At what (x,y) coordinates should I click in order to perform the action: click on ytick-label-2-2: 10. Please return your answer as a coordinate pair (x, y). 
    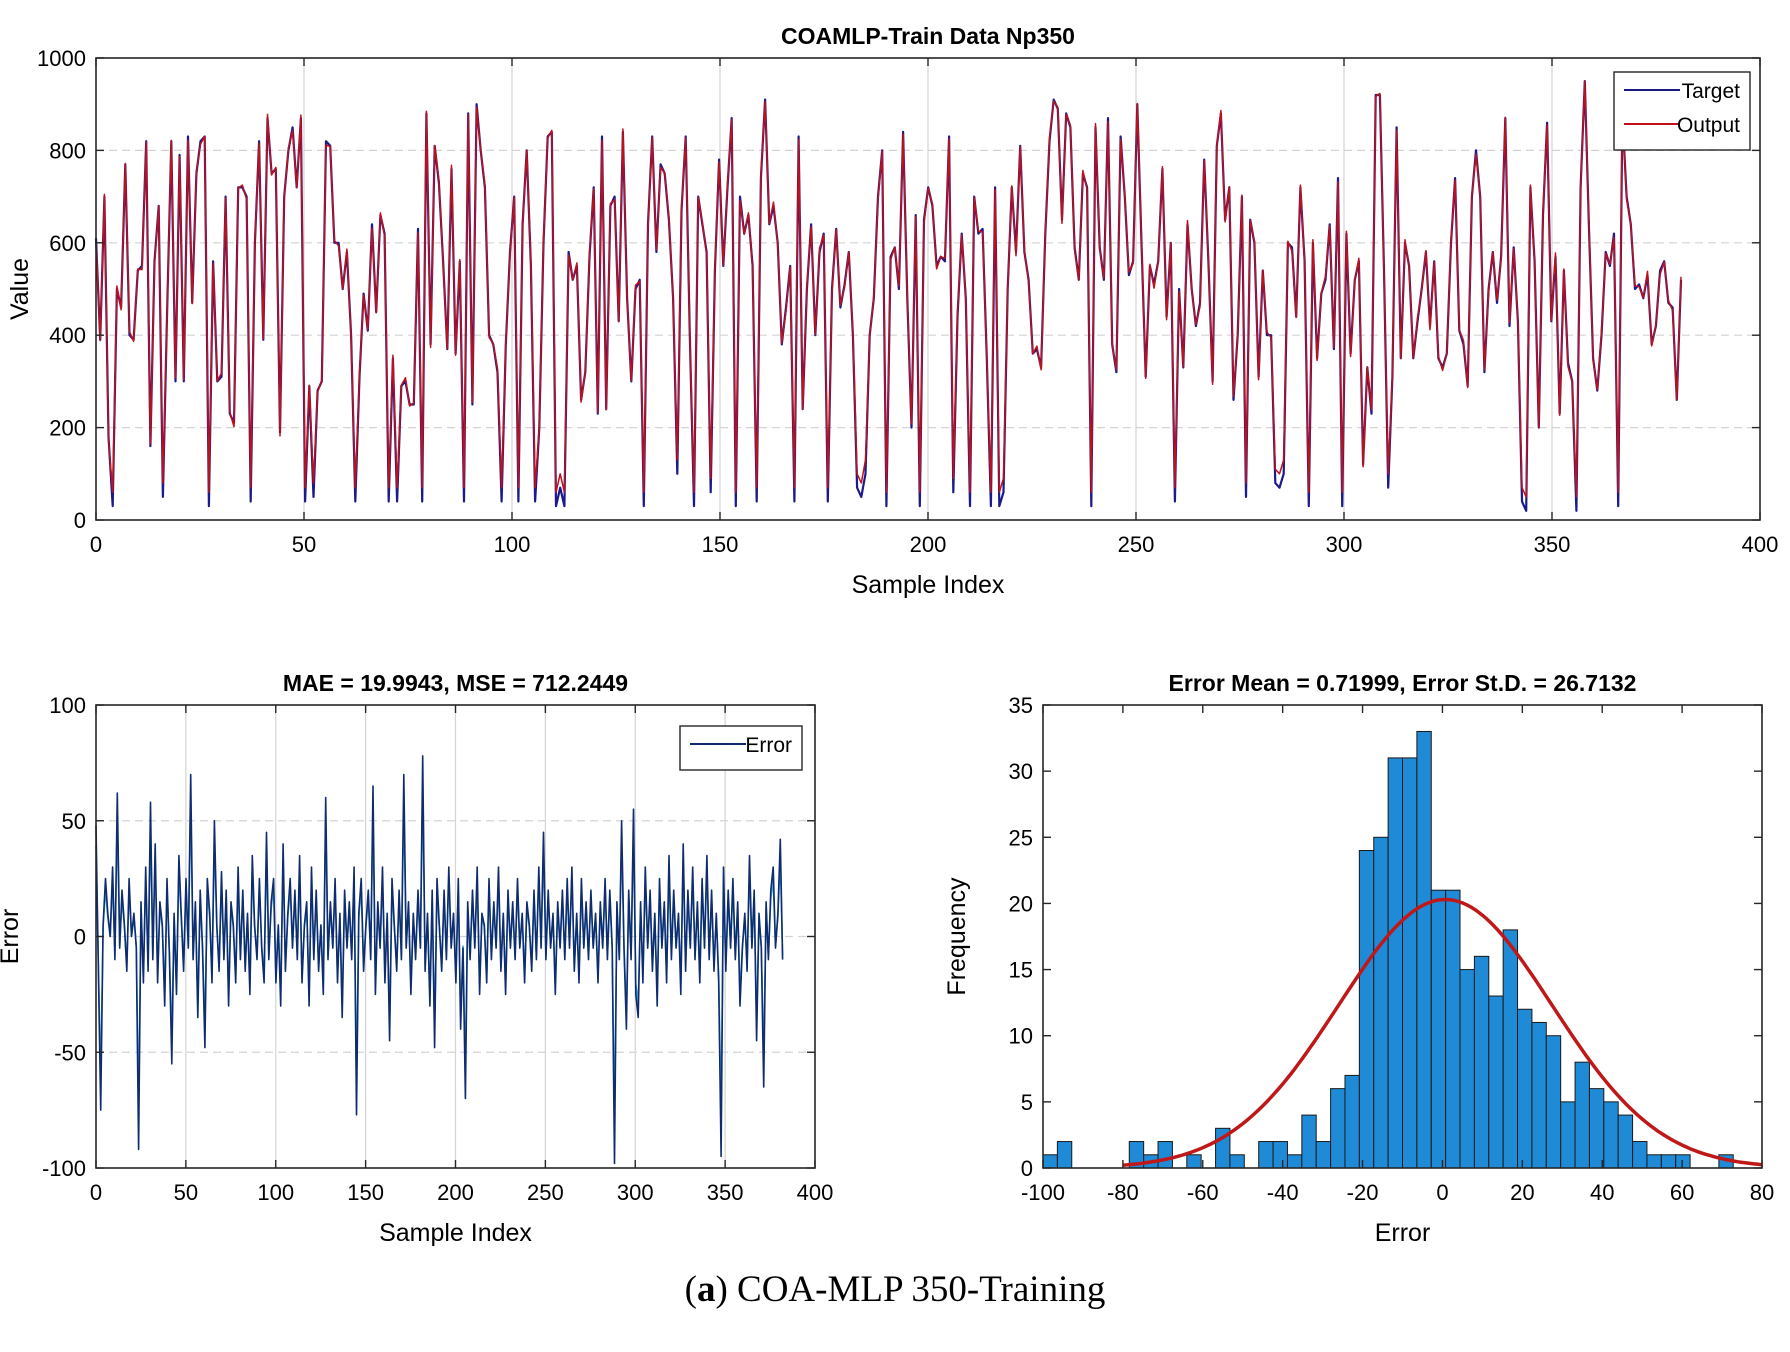
    Looking at the image, I should click on (1021, 1036).